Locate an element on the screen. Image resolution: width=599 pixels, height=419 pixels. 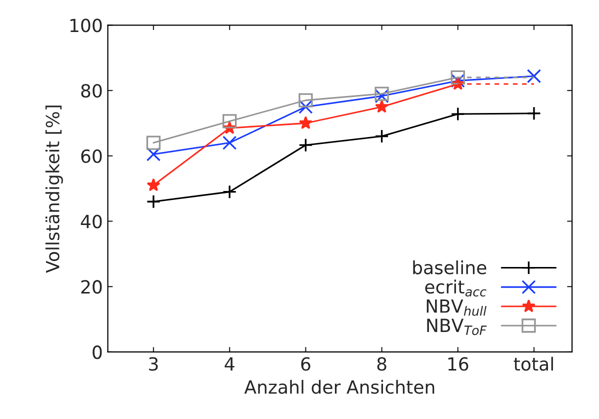
legend-label: baseline is located at coordinates (449, 267).